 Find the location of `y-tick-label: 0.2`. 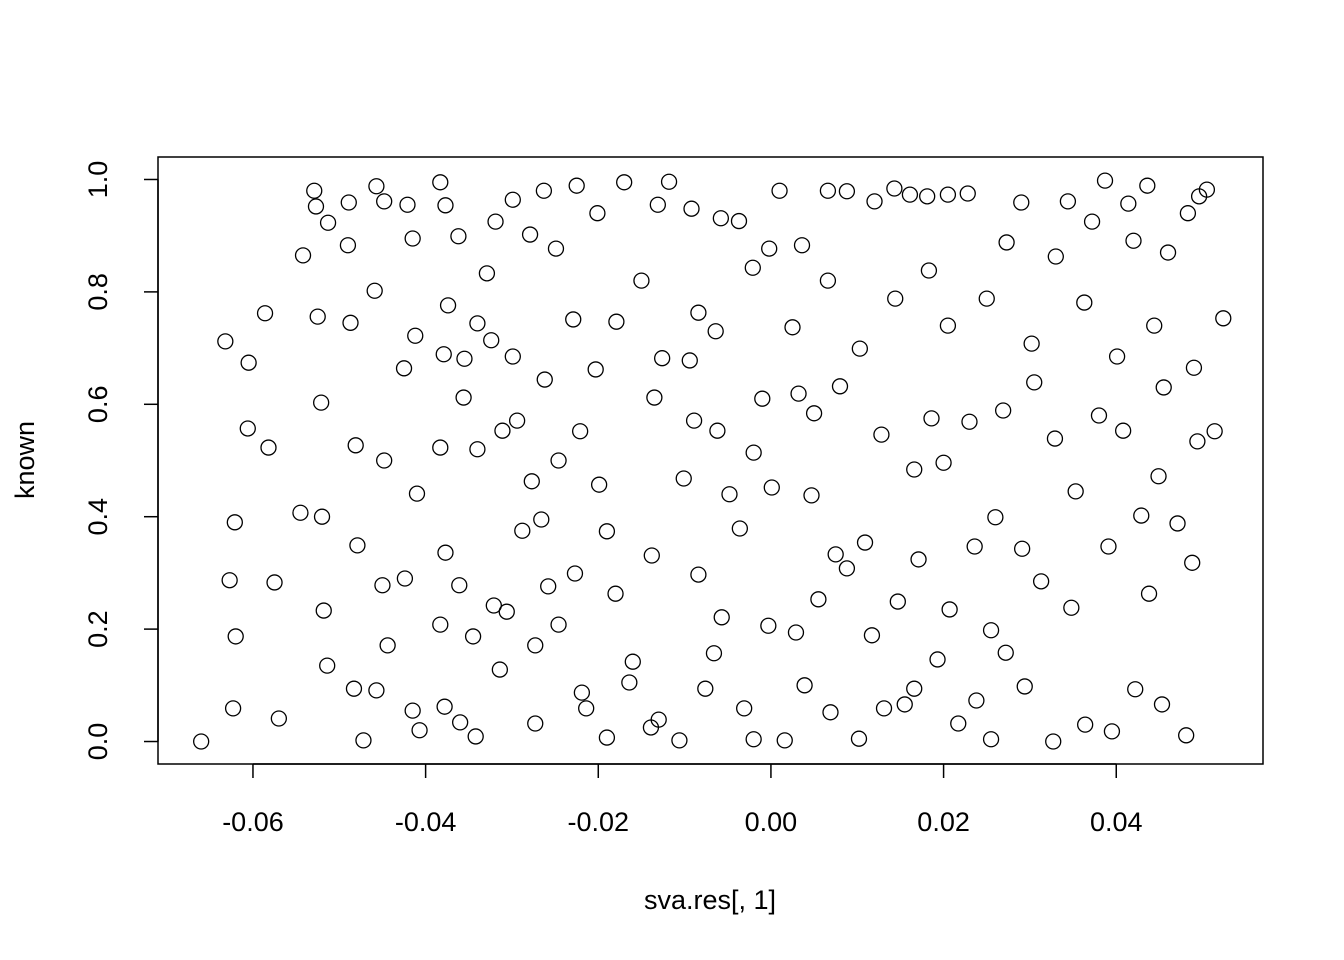

y-tick-label: 0.2 is located at coordinates (98, 629).